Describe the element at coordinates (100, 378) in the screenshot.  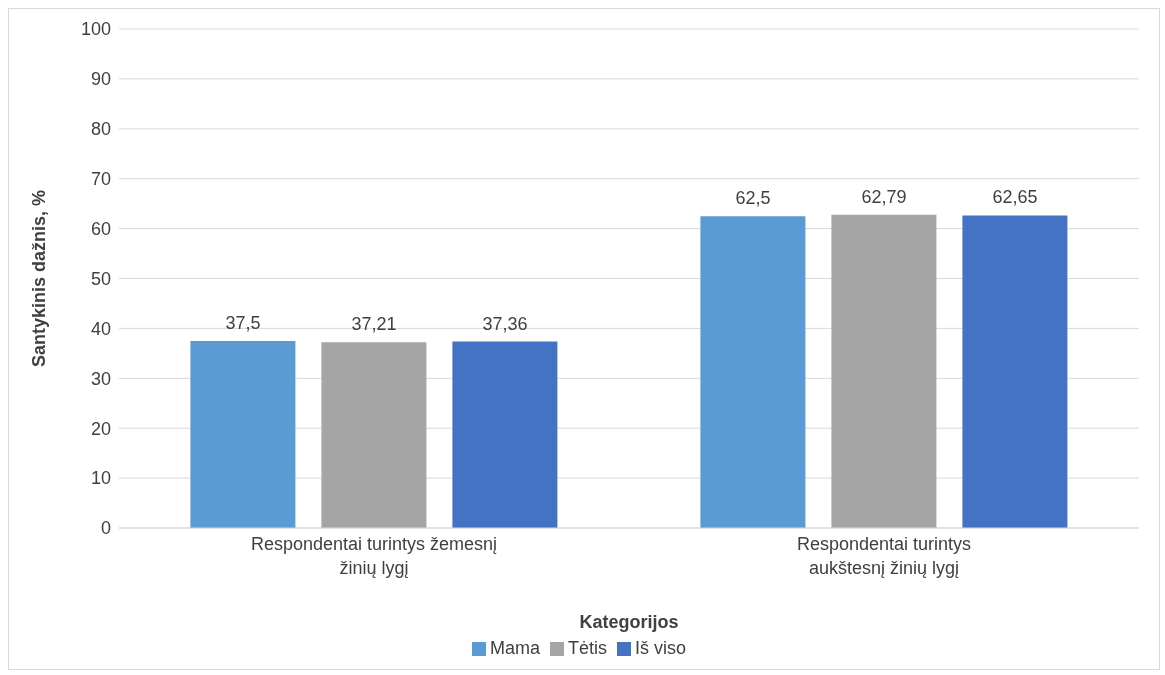
I see `y-tick-label: 30` at that location.